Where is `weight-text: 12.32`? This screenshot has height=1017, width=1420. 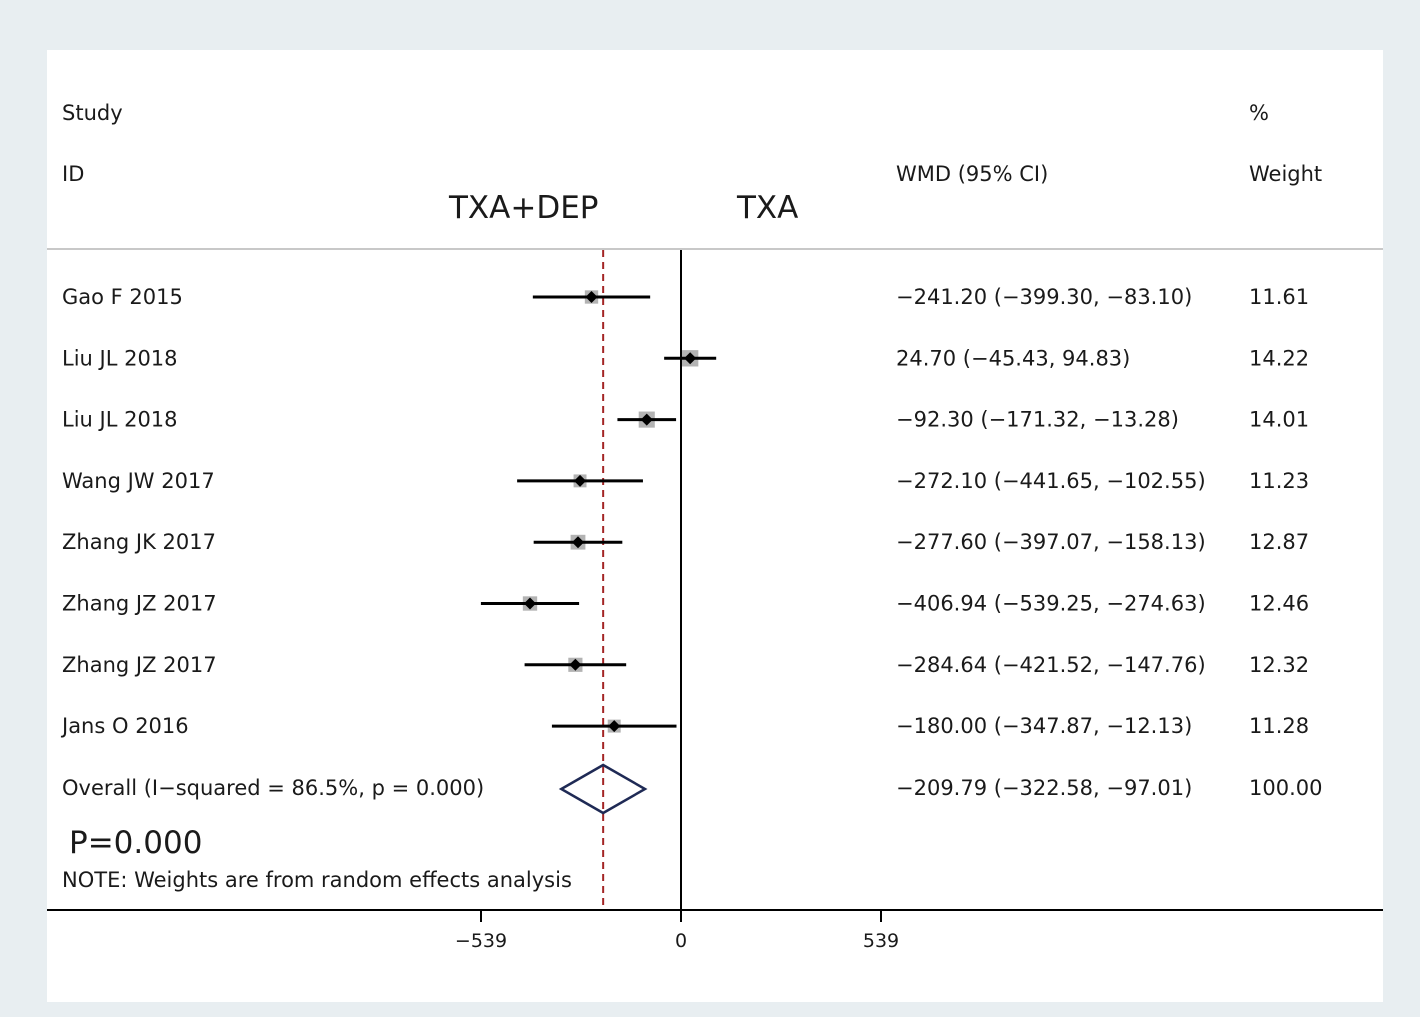
weight-text: 12.32 is located at coordinates (1279, 665).